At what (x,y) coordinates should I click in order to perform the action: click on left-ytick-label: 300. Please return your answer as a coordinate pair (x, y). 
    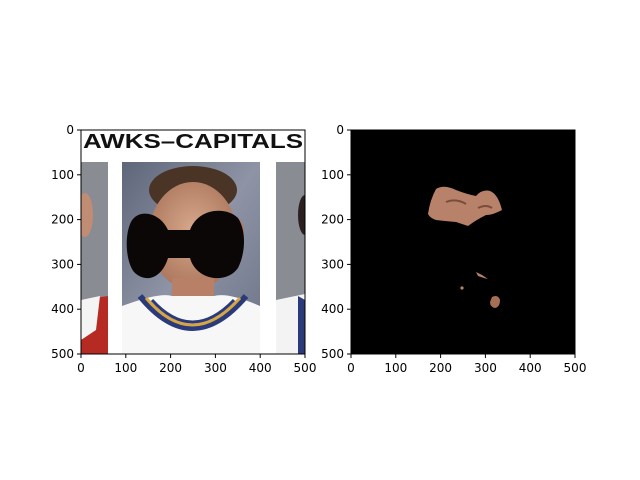
    Looking at the image, I should click on (62, 264).